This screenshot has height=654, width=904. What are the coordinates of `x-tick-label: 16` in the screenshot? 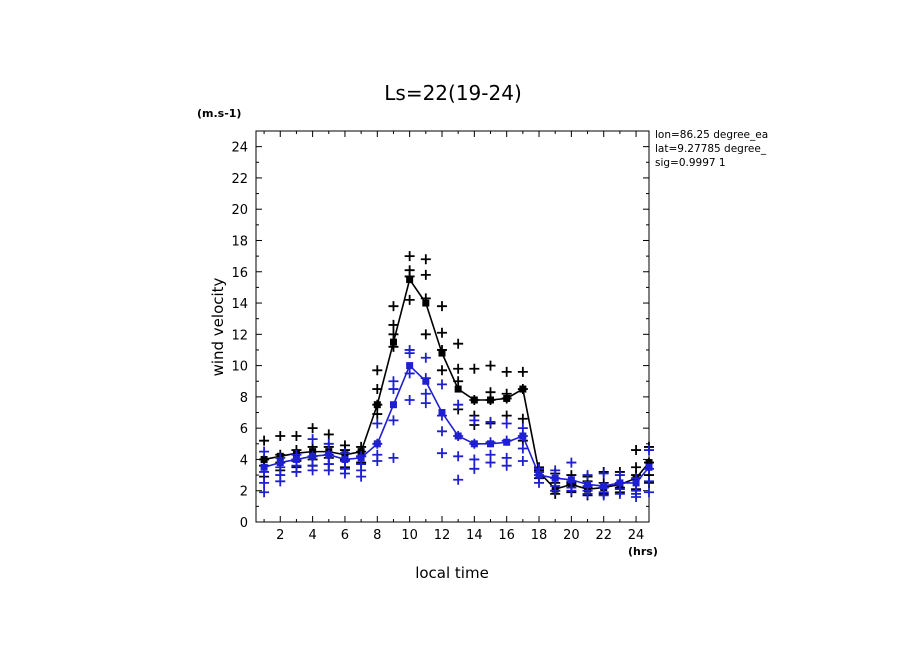 It's located at (506, 535).